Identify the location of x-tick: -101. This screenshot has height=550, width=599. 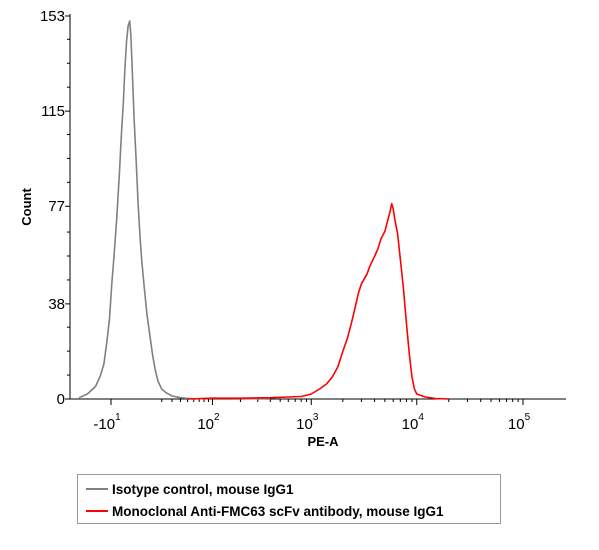
(107, 416).